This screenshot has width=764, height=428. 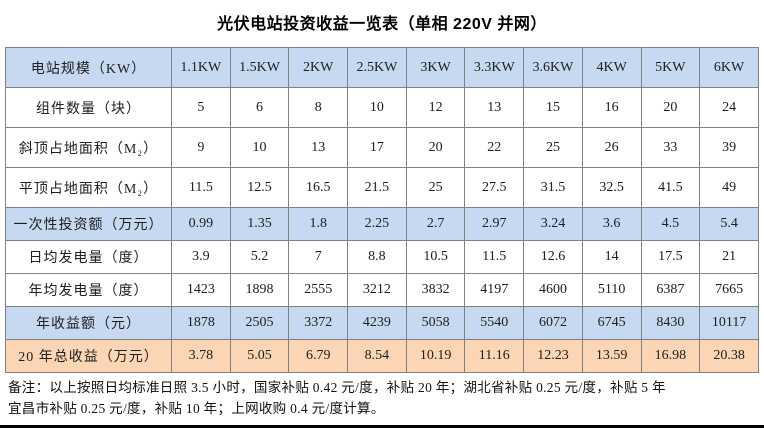 I want to click on data-cell: 11.5, so click(x=201, y=187).